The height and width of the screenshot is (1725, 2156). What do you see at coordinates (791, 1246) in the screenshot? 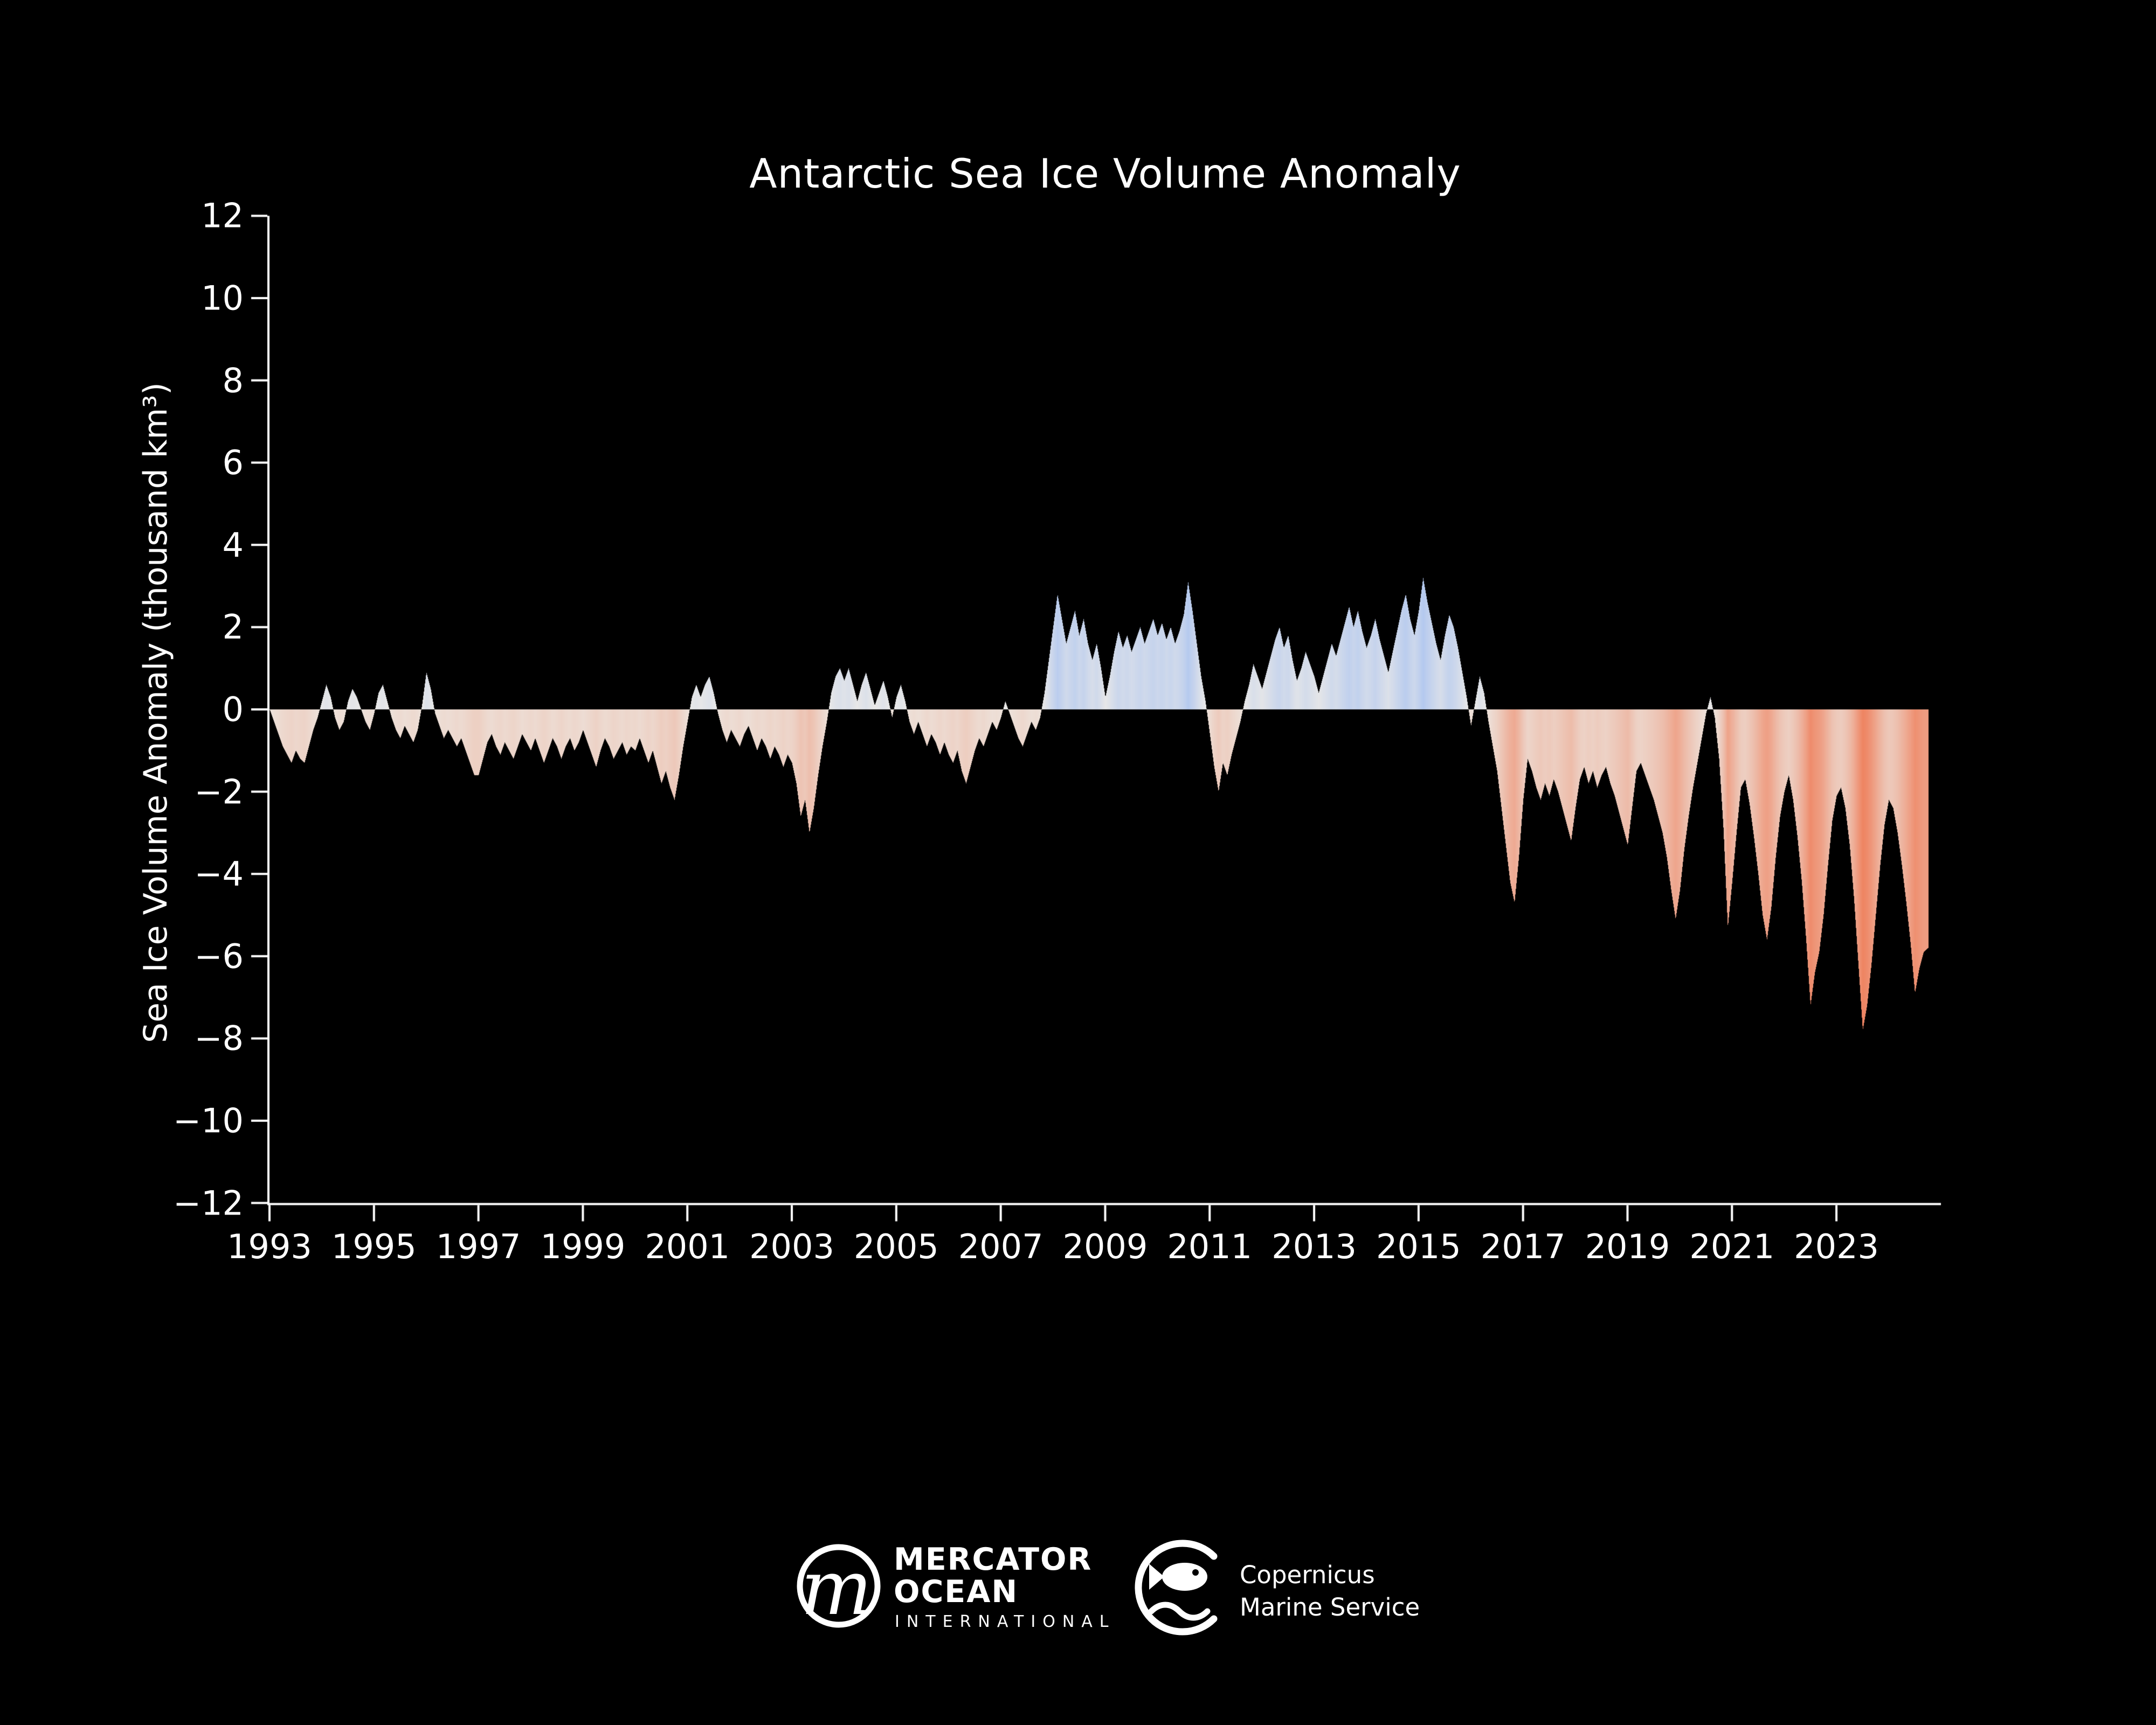
I see `x-tick-label: 2003` at bounding box center [791, 1246].